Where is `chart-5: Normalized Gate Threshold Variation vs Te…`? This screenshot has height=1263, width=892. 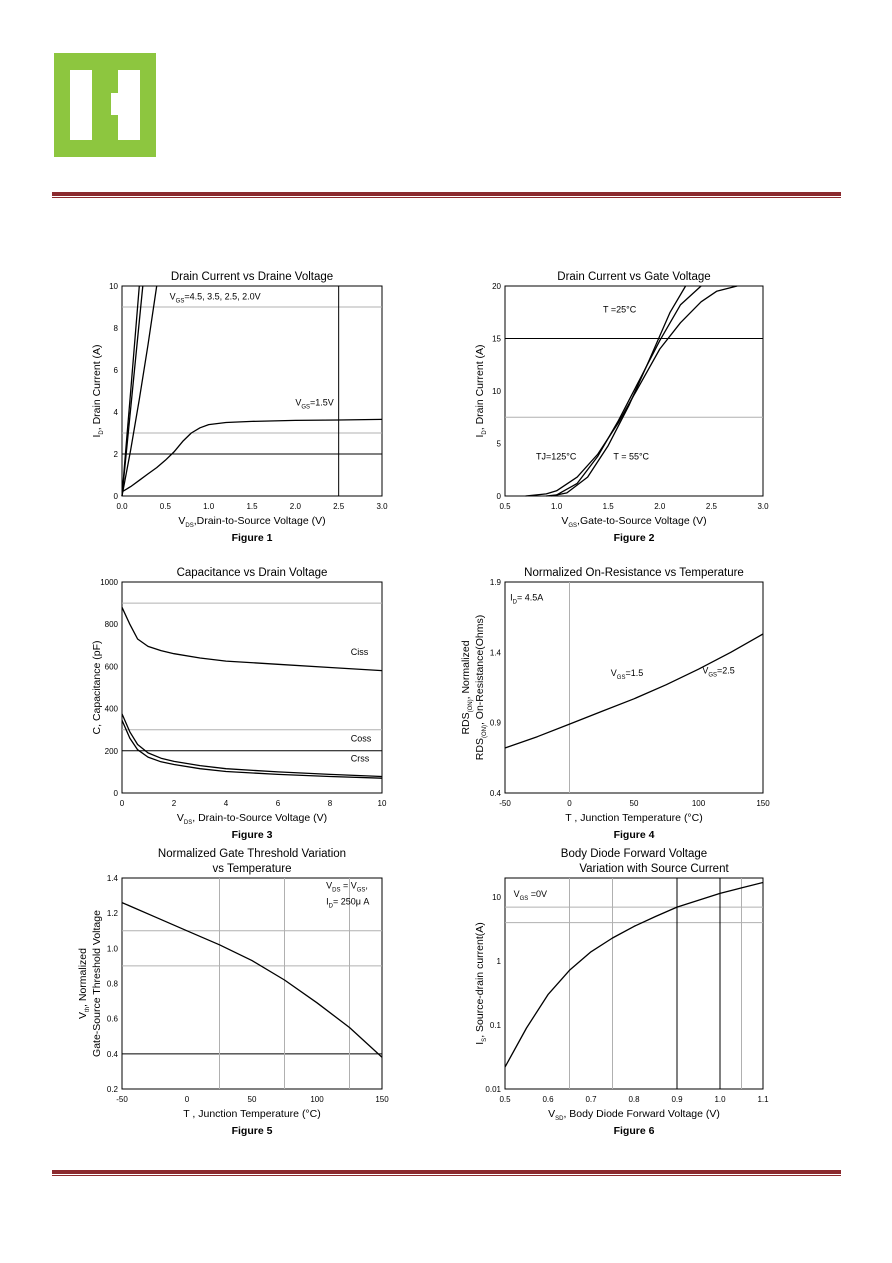 chart-5: Normalized Gate Threshold Variation vs Te… is located at coordinates (233, 992).